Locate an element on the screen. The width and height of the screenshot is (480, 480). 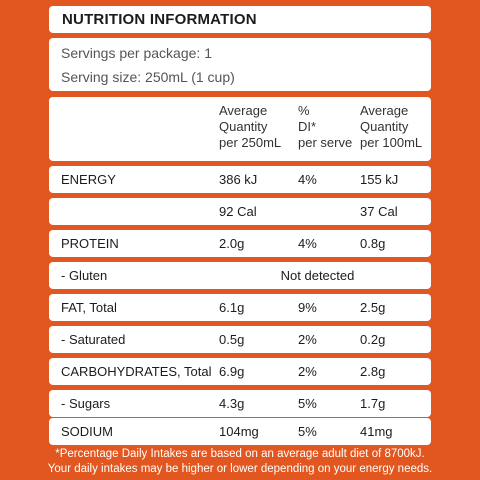
row-qty-per-100ml: 155 kJ is located at coordinates (379, 179).